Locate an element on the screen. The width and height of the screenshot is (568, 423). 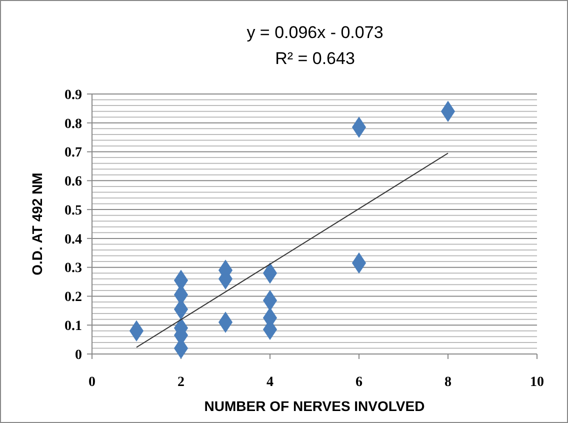
y-tick-label: 0.2 is located at coordinates (73, 298).